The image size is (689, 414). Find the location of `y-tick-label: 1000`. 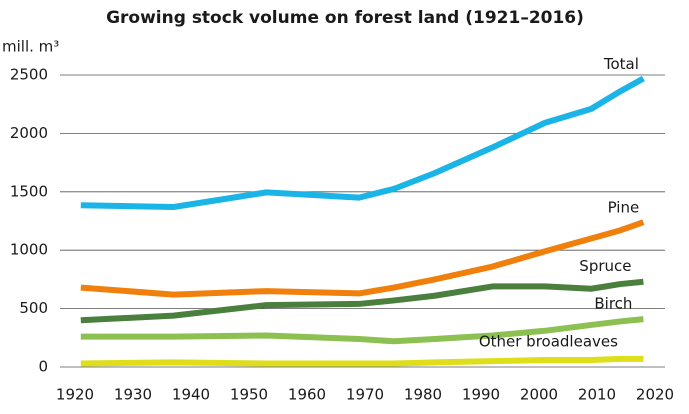

y-tick-label: 1000 is located at coordinates (29, 250).